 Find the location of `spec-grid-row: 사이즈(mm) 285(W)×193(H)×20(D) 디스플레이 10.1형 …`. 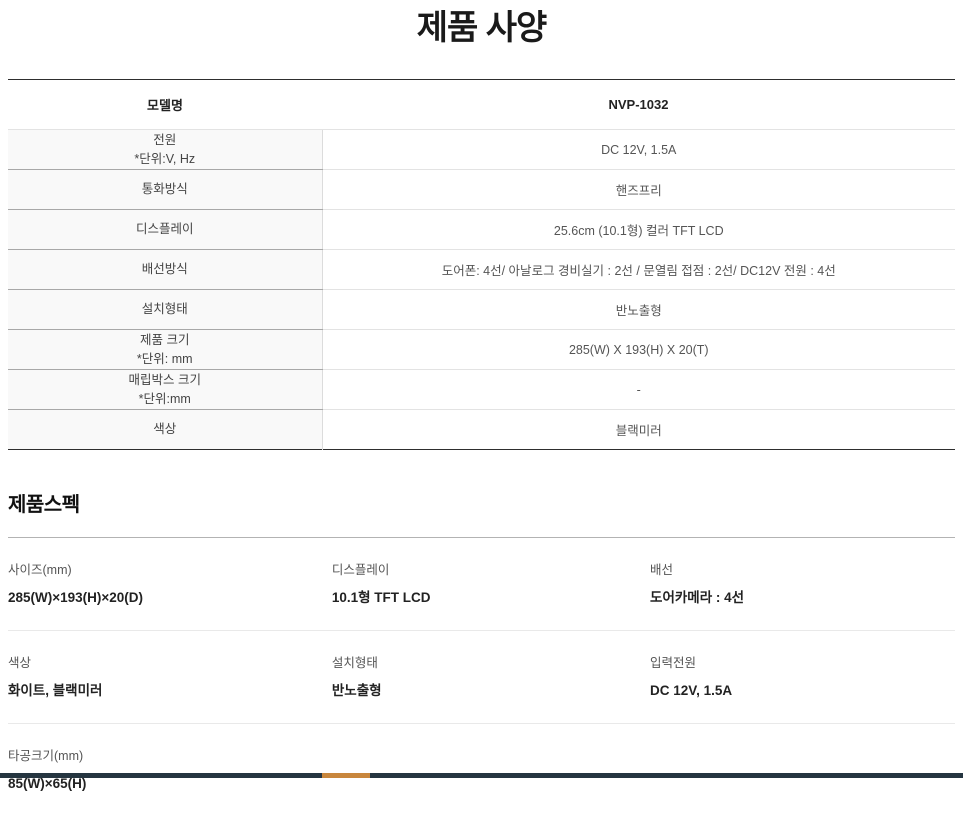

spec-grid-row: 사이즈(mm) 285(W)×193(H)×20(D) 디스플레이 10.1형 … is located at coordinates (481, 585).